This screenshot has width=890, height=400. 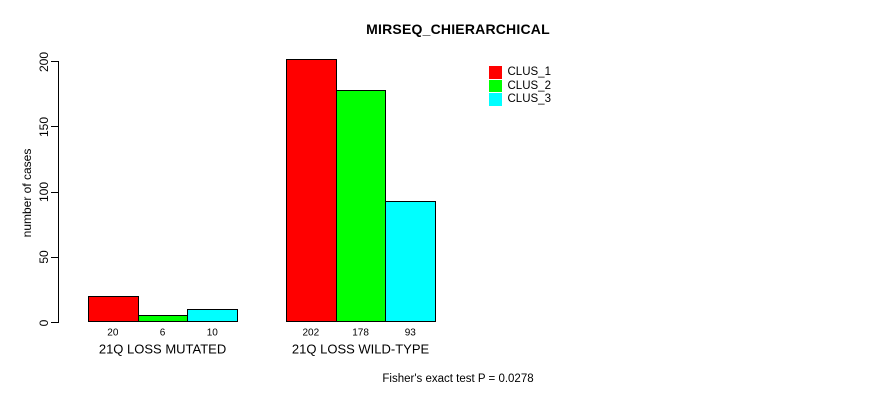 What do you see at coordinates (529, 72) in the screenshot?
I see `legend-label: CLUS_1` at bounding box center [529, 72].